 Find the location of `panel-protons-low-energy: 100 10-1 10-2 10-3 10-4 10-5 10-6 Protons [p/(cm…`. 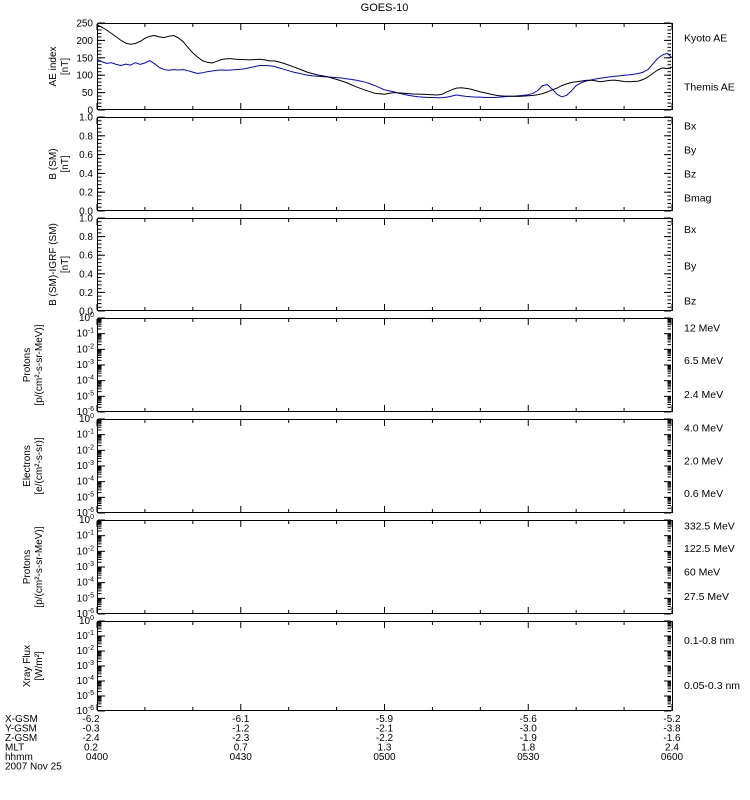

panel-protons-low-energy: 100 10-1 10-2 10-3 10-4 10-5 10-6 Protons [p/(cm… is located at coordinates (372, 365).